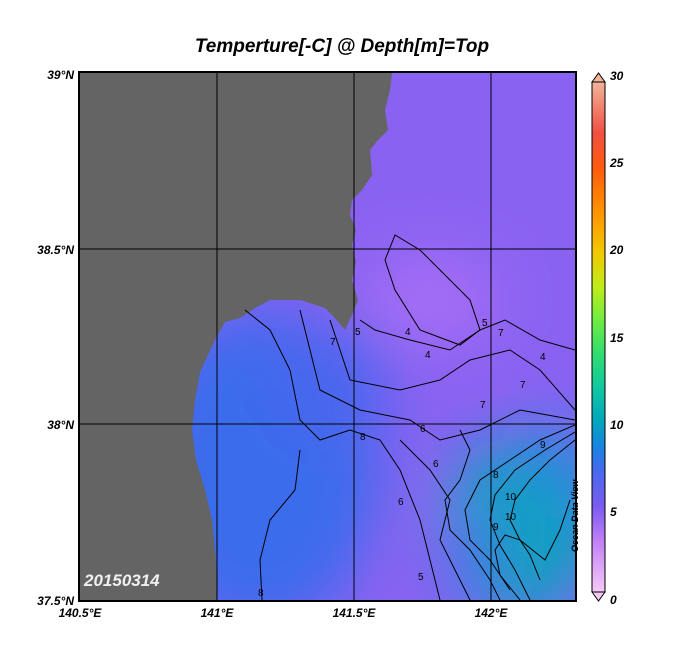  What do you see at coordinates (60, 425) in the screenshot?
I see `lat-tick: 38°N` at bounding box center [60, 425].